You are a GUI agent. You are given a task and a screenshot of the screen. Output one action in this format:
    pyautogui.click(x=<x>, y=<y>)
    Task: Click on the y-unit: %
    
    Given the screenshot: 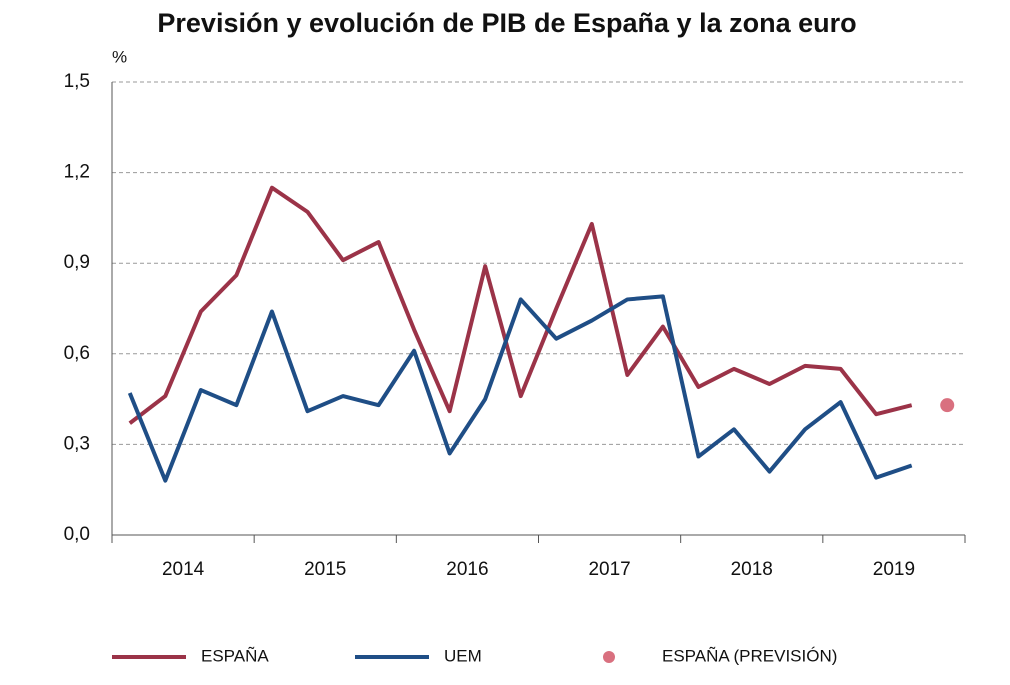 What is the action you would take?
    pyautogui.click(x=119, y=56)
    